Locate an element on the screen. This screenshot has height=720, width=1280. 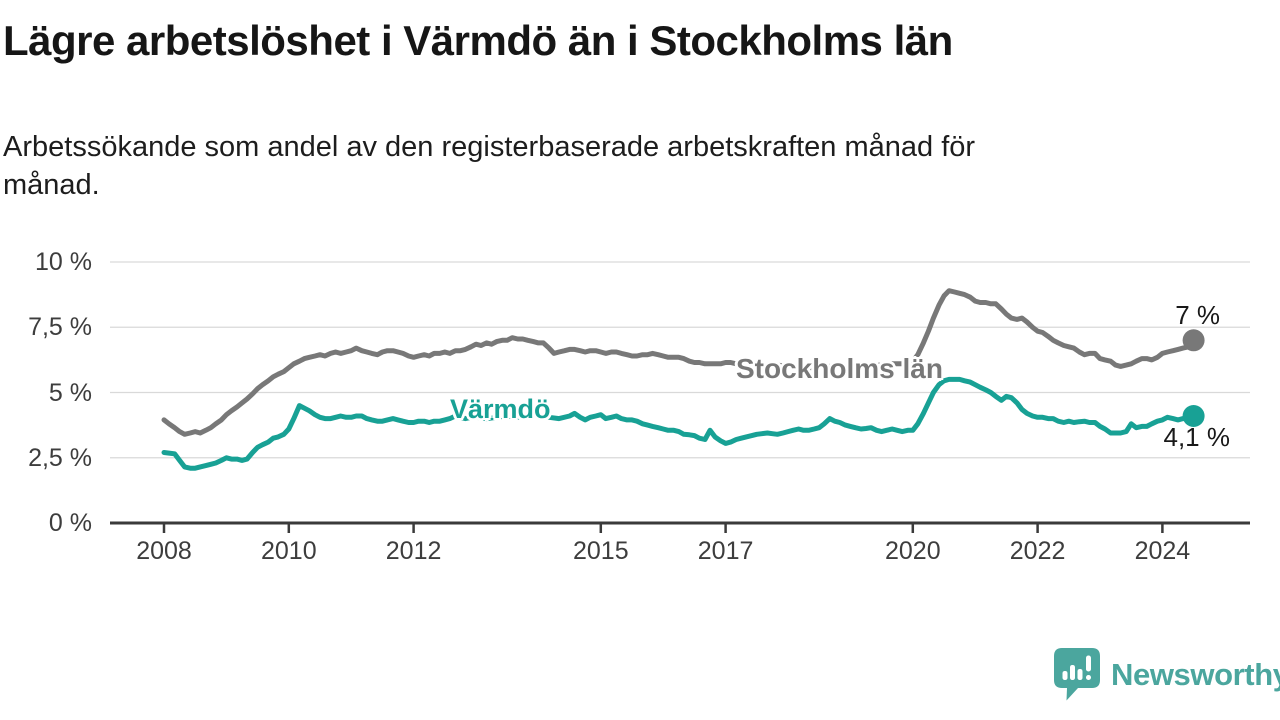
x-axis-tick-label: 2015 is located at coordinates (600, 551).